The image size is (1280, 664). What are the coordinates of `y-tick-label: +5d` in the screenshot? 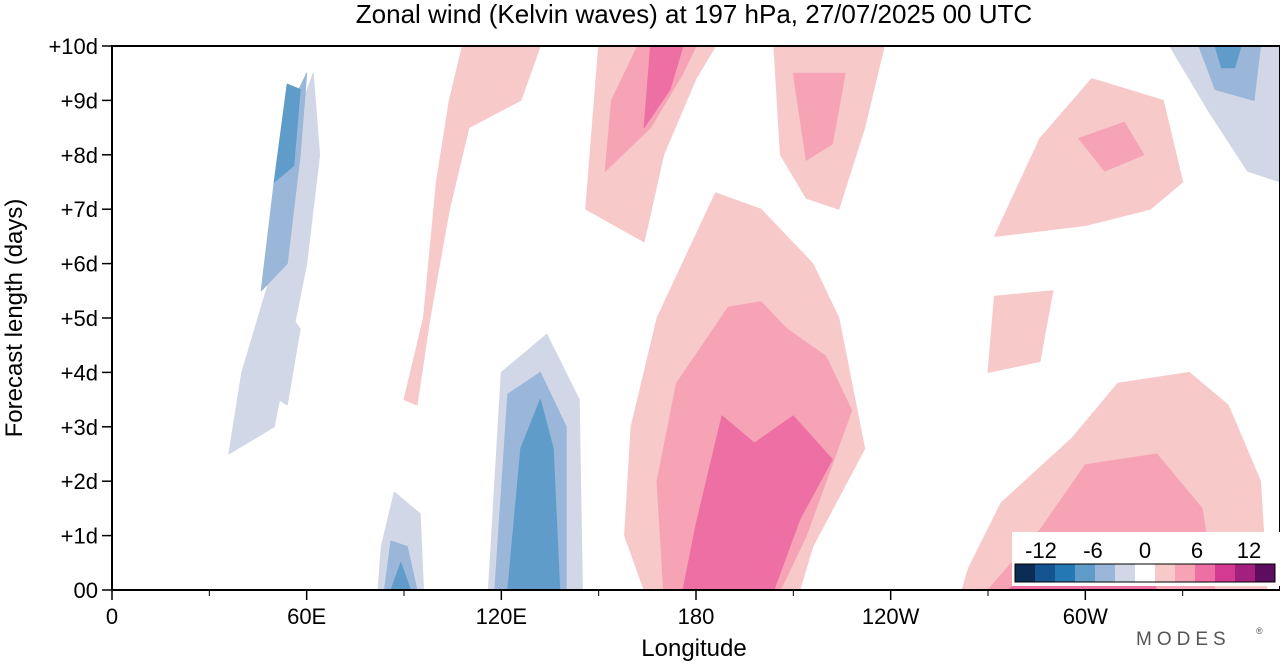 It's located at (79, 318).